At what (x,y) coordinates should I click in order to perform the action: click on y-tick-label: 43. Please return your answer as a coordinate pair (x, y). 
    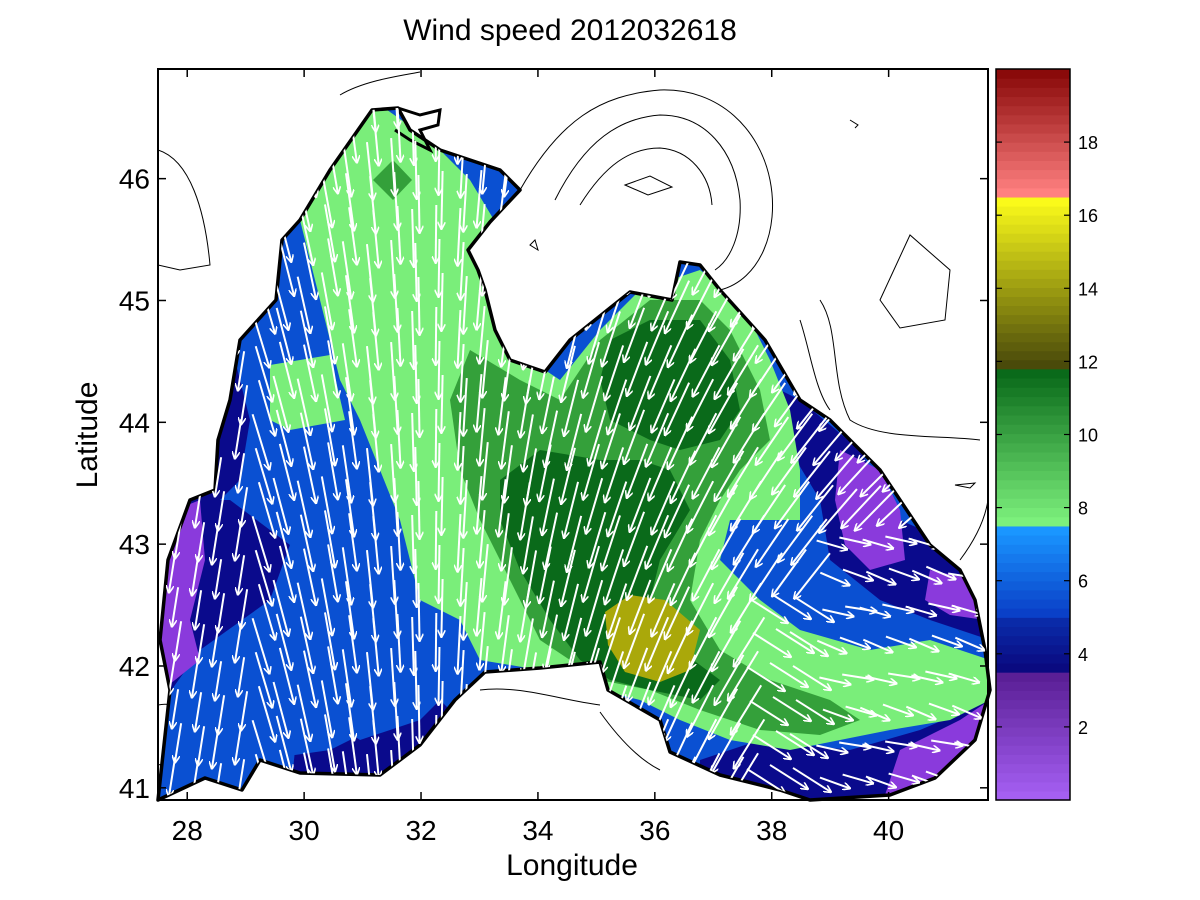
    Looking at the image, I should click on (134, 544).